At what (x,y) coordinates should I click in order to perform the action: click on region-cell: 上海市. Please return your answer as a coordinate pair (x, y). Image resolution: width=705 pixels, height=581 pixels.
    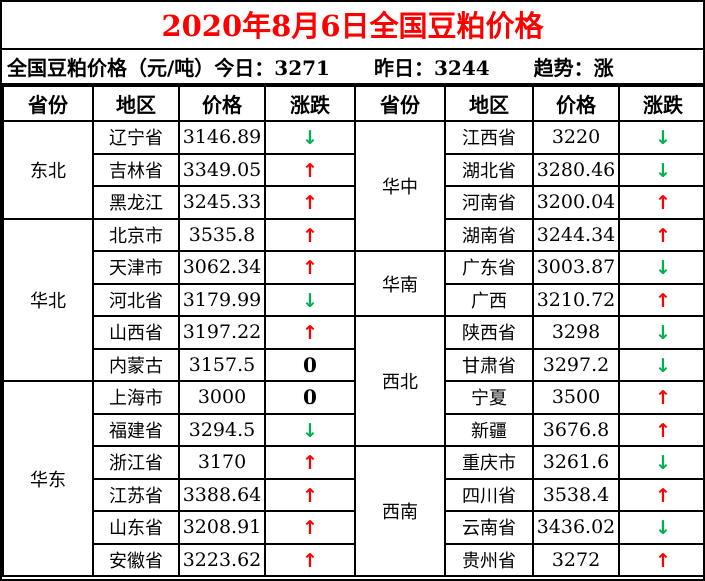
    Looking at the image, I should click on (136, 397).